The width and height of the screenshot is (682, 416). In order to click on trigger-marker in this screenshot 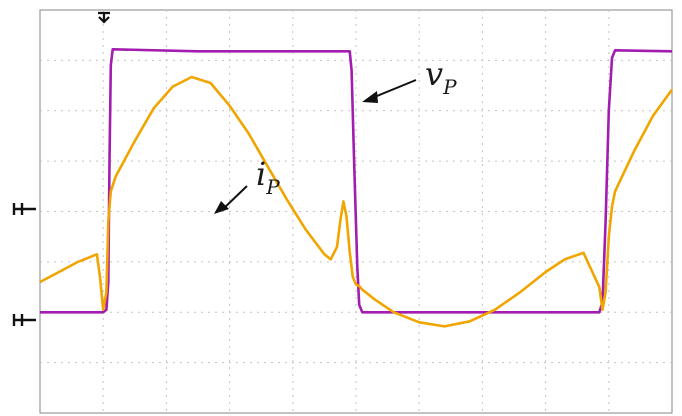, I will do `click(104, 17)`.